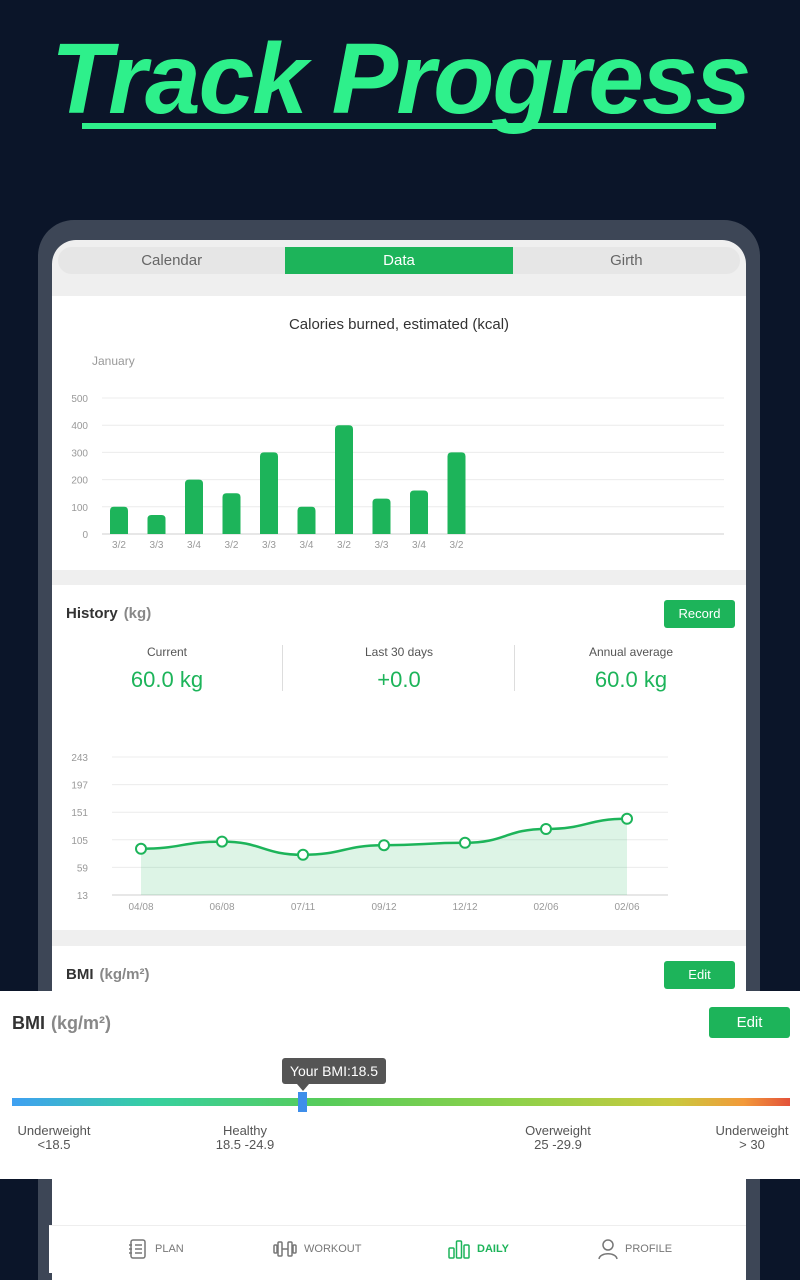 Image resolution: width=800 pixels, height=1280 pixels. What do you see at coordinates (626, 260) in the screenshot?
I see `tab-girth: Girth` at bounding box center [626, 260].